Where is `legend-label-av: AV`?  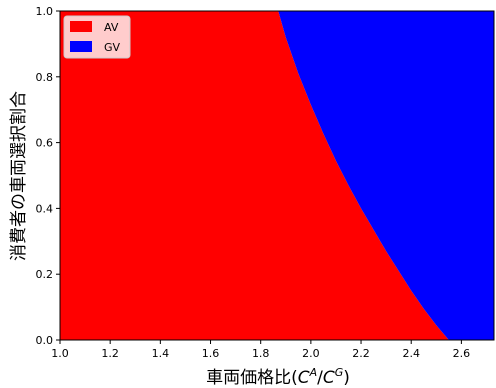
legend-label-av: AV is located at coordinates (111, 27).